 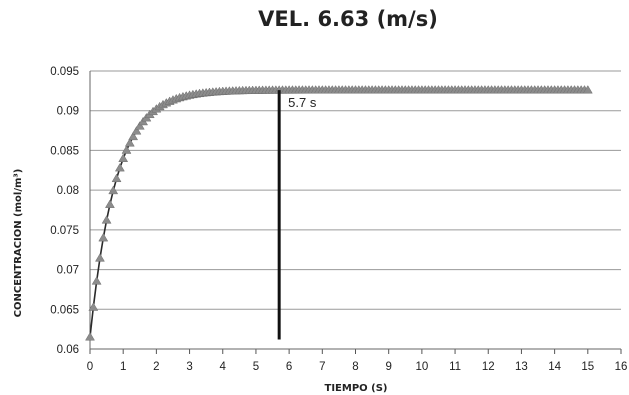 I want to click on x-tick-label: 12, so click(x=488, y=367).